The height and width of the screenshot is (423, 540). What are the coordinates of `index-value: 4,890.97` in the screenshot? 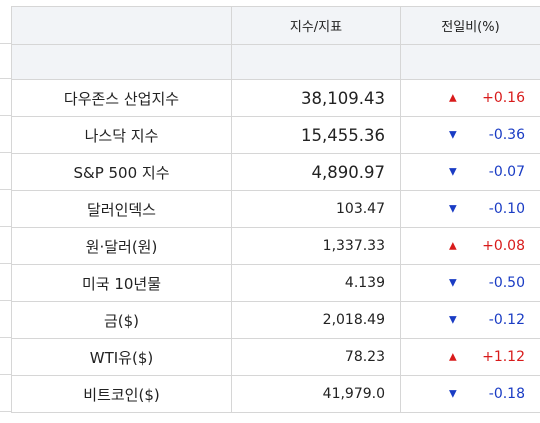 It's located at (316, 172).